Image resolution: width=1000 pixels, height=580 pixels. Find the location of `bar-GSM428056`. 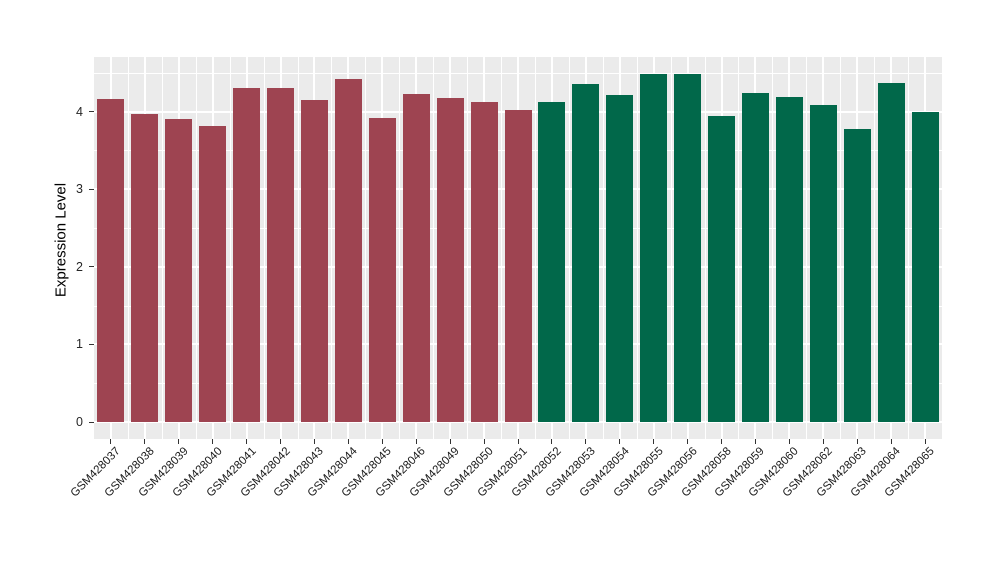

bar-GSM428056 is located at coordinates (688, 247).